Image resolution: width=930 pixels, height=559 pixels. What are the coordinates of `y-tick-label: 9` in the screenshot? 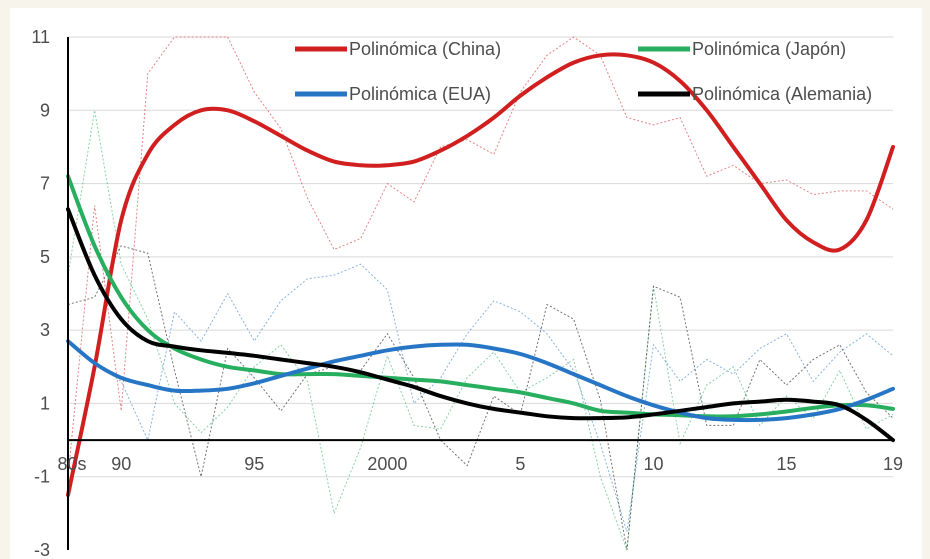 It's located at (45, 110).